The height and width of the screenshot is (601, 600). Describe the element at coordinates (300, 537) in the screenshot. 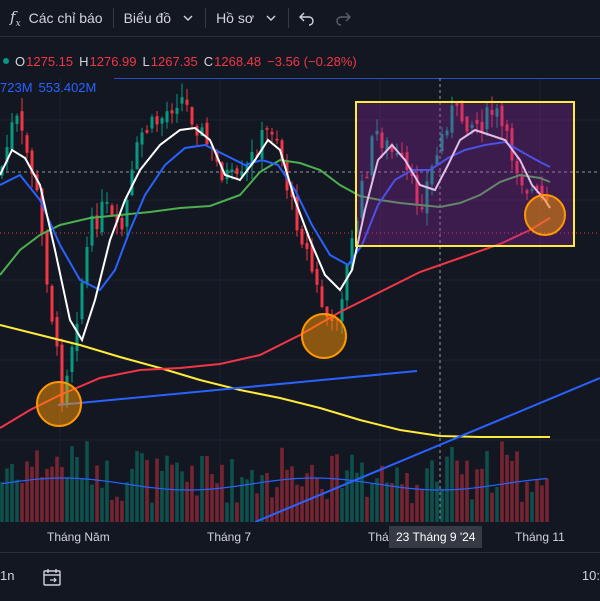

I see `time-axis: Tháng Năm Tháng 7 Thá Tháng 11` at that location.